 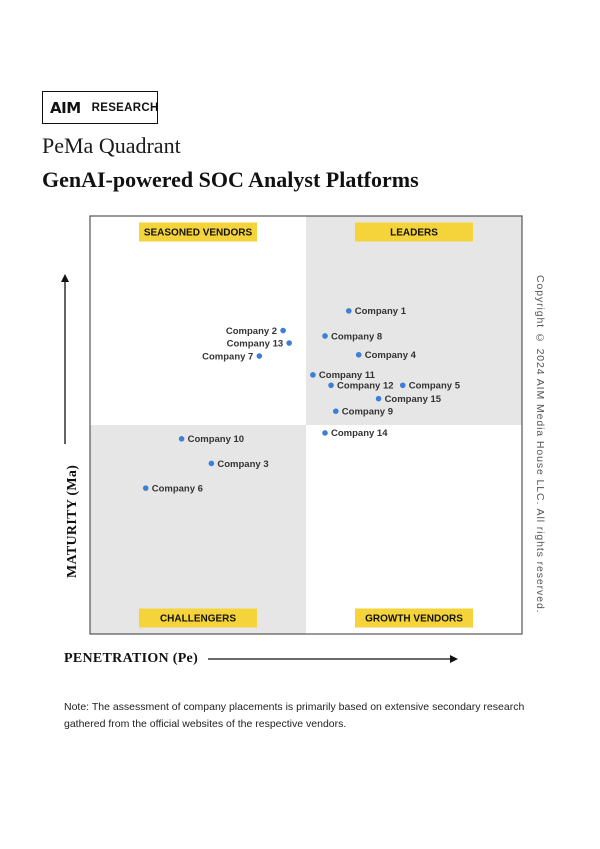 I want to click on quadrant-label-bg-seasoned-vendors, so click(x=198, y=232).